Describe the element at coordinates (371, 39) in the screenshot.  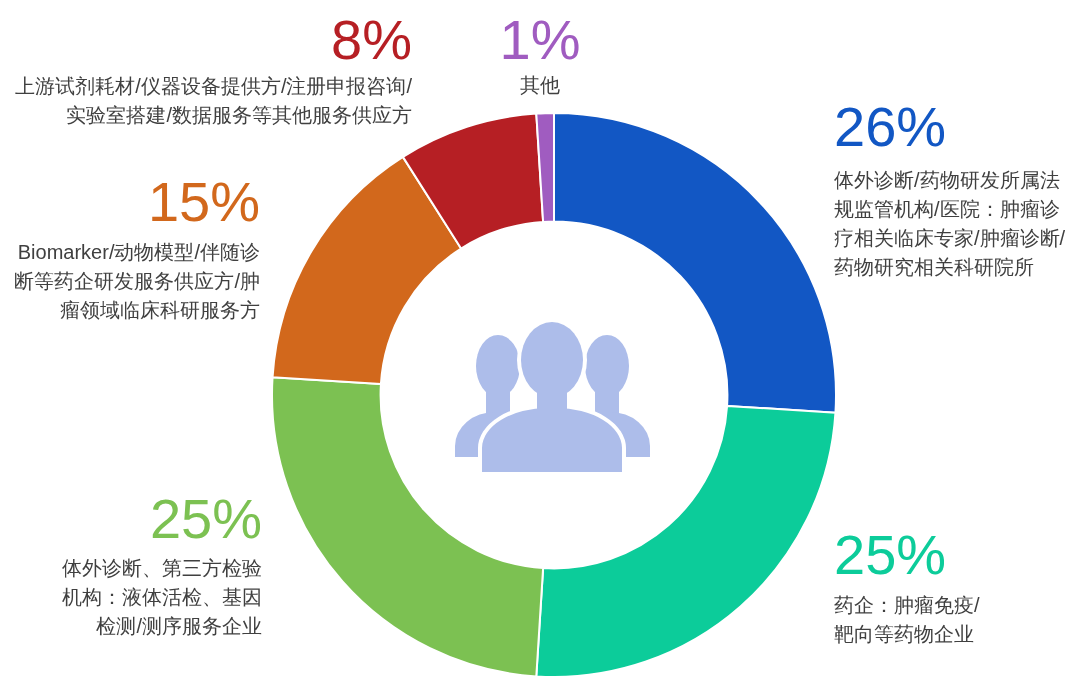
I see `data-label: 8%` at that location.